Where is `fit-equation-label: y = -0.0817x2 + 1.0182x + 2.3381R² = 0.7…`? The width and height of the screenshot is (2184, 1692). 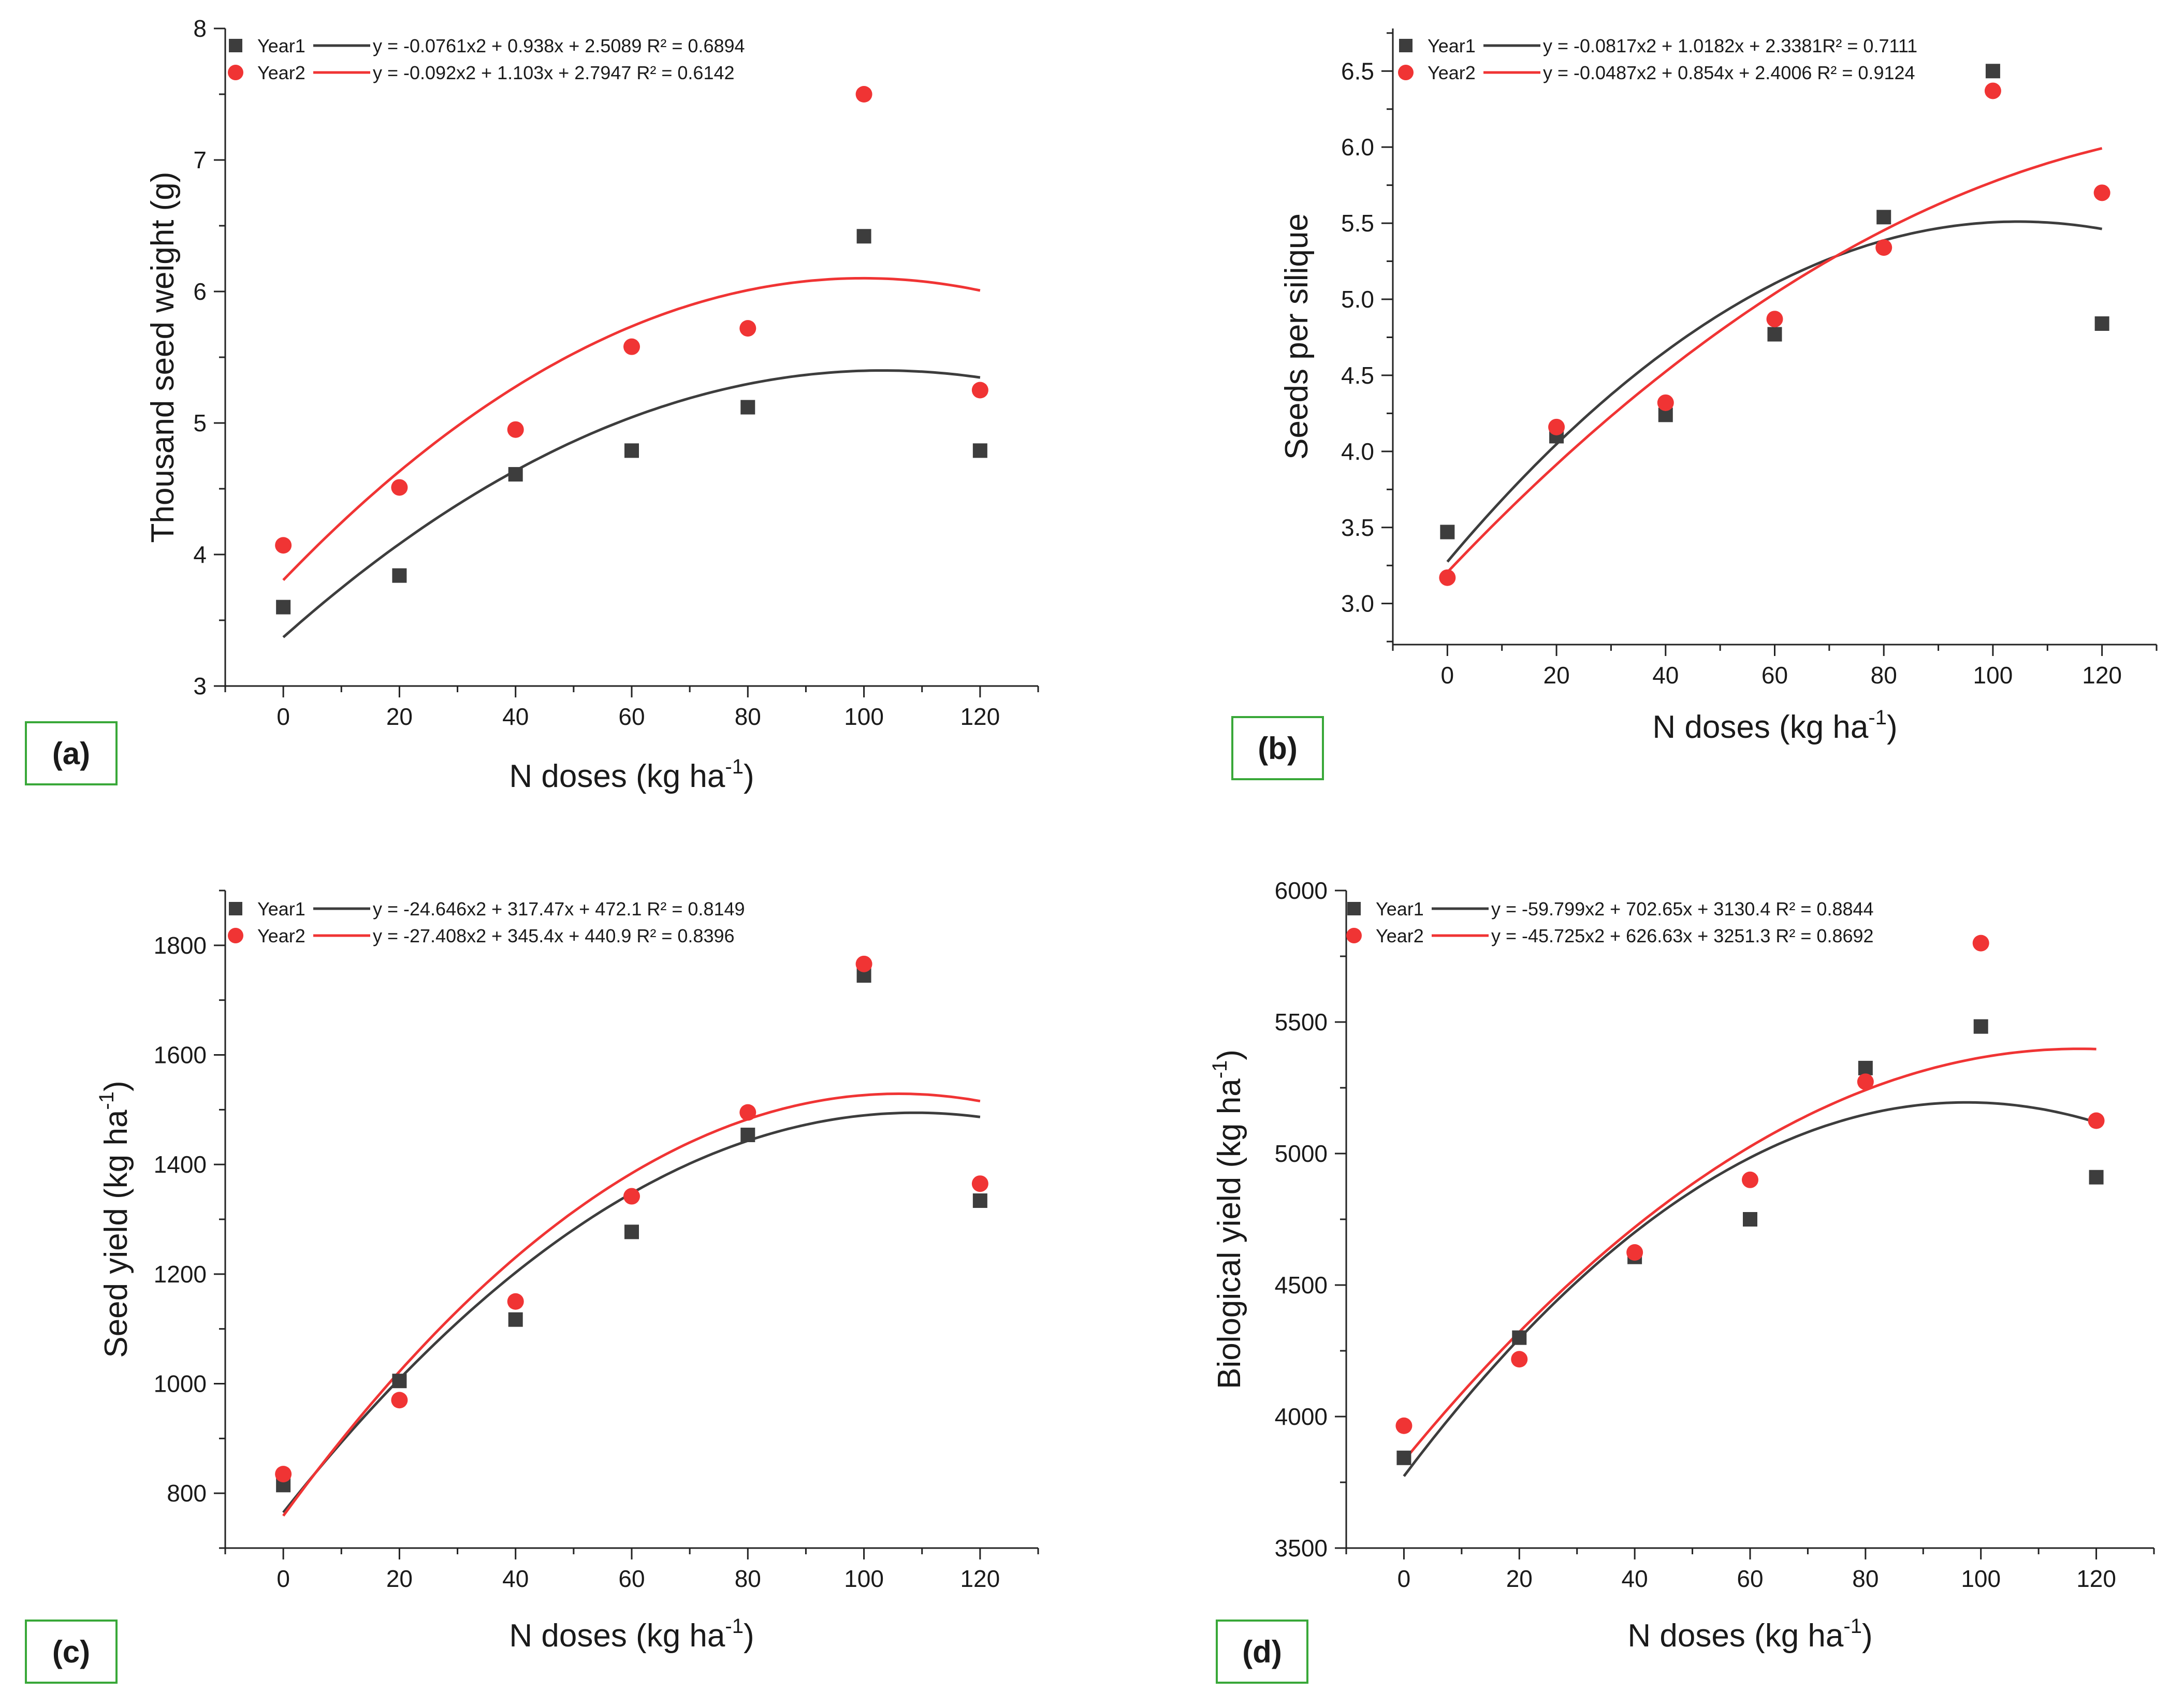
fit-equation-label: y = -0.0817x2 + 1.0182x + 2.3381R² = 0.7… is located at coordinates (1730, 45).